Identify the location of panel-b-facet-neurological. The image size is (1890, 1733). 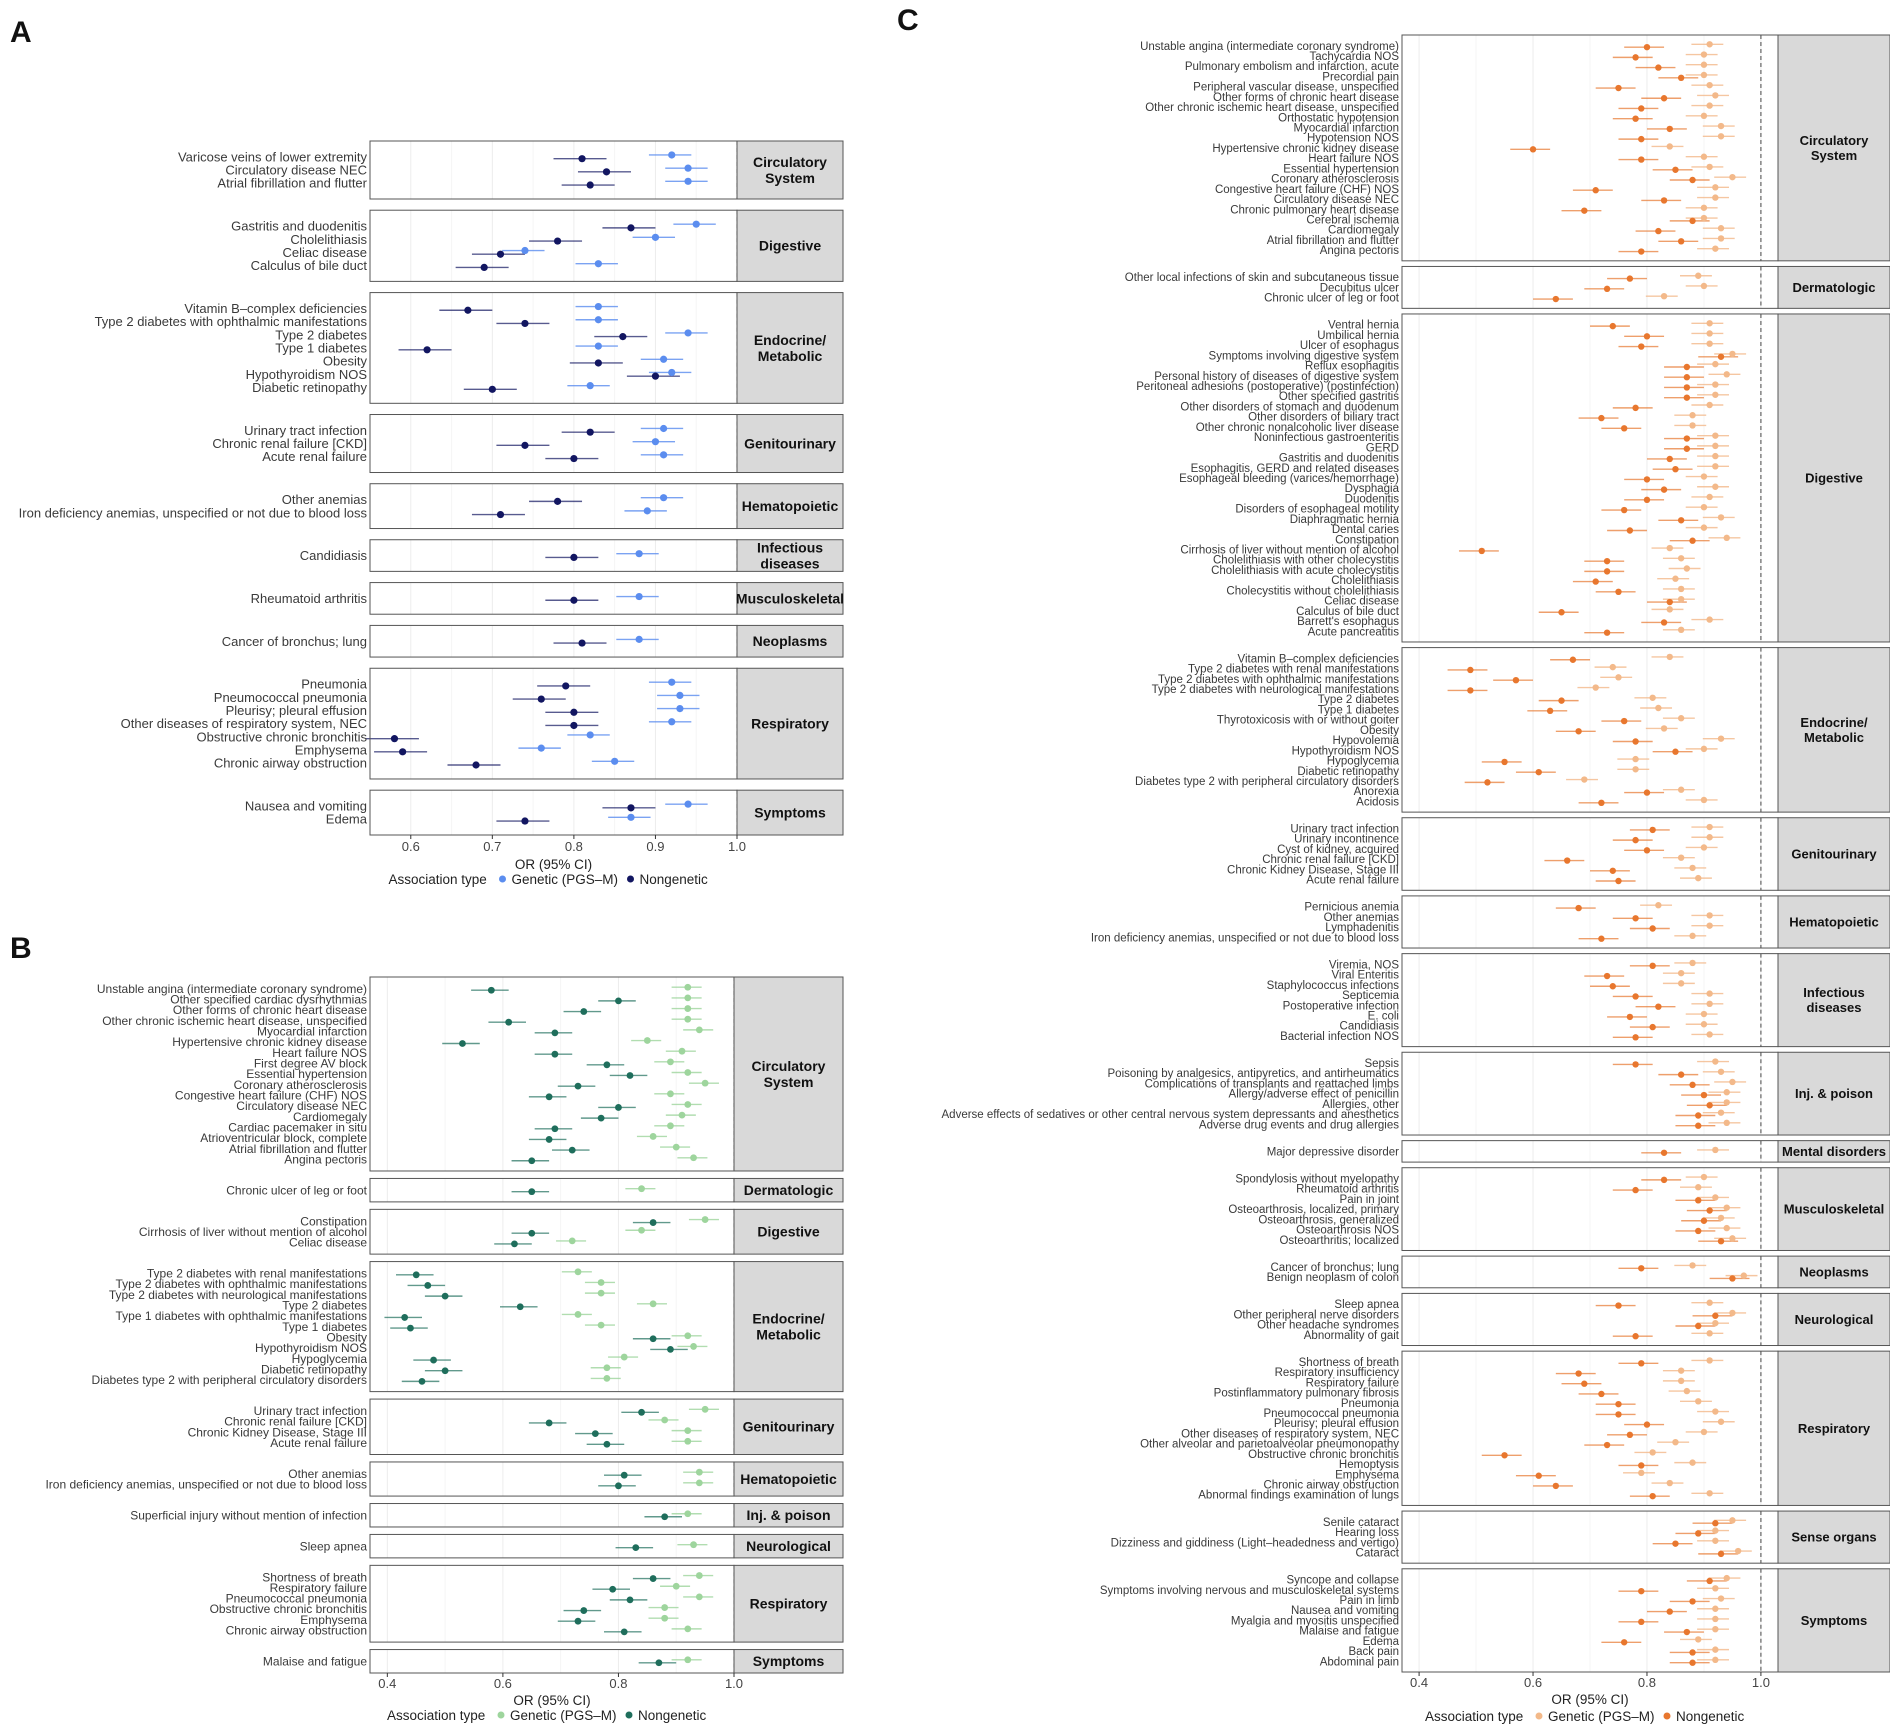
(552, 1546).